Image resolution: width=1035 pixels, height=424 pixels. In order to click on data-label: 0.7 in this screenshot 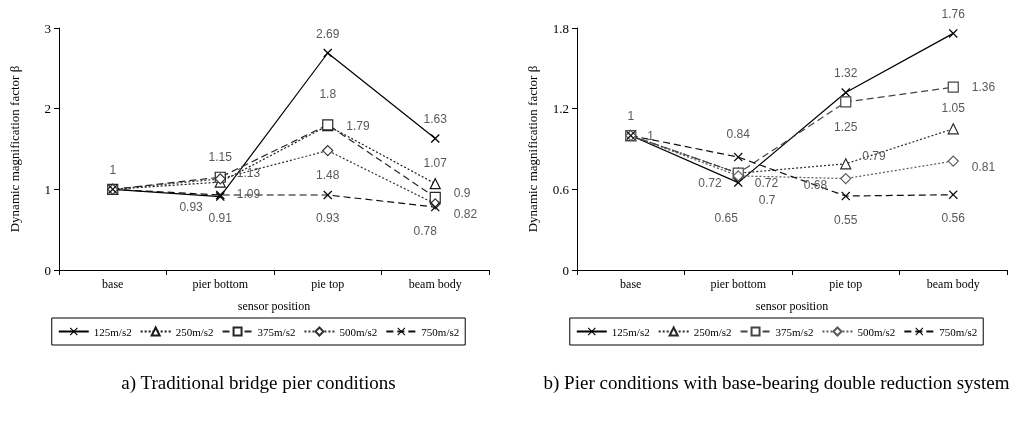, I will do `click(767, 199)`.